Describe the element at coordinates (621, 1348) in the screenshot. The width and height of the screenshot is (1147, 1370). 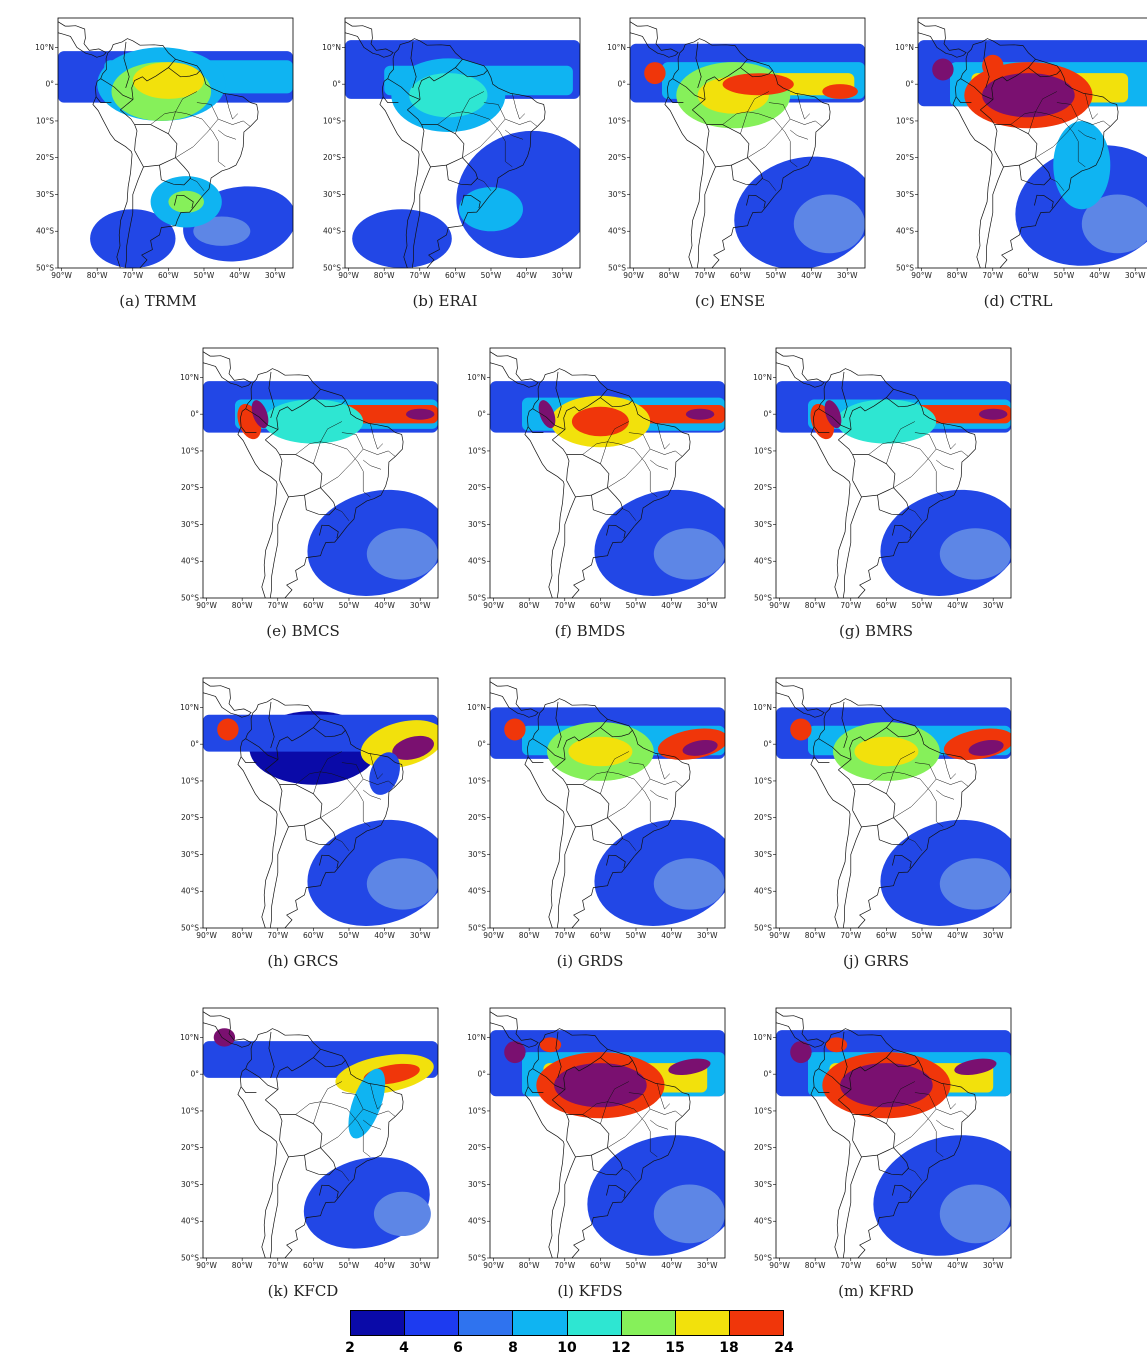
I see `colorbar-label: 12` at that location.